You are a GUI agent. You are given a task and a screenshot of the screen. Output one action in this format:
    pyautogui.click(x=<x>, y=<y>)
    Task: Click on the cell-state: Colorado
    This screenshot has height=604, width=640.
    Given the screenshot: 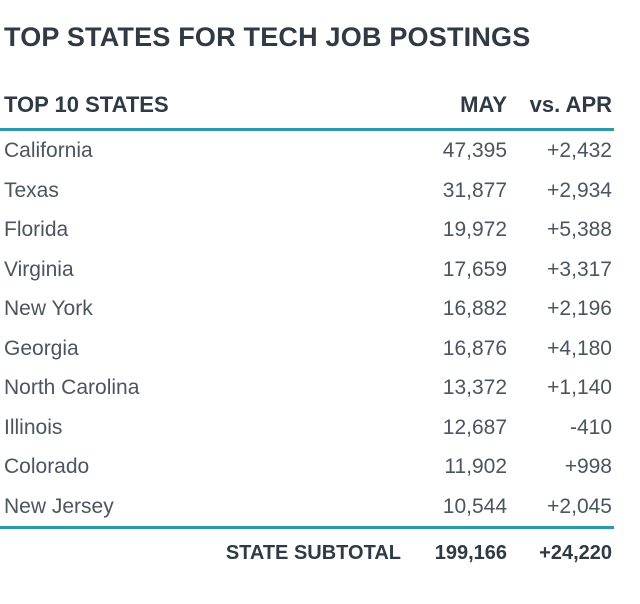 What is the action you would take?
    pyautogui.click(x=47, y=466)
    